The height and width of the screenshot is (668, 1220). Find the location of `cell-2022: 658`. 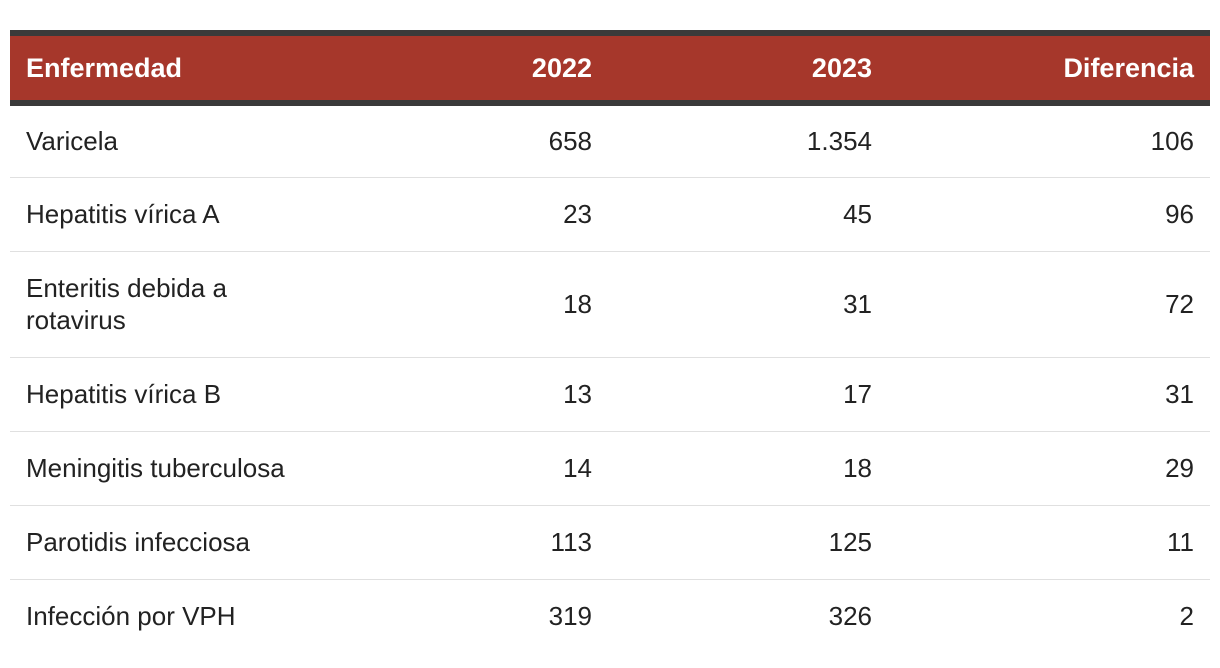

cell-2022: 658 is located at coordinates (468, 140).